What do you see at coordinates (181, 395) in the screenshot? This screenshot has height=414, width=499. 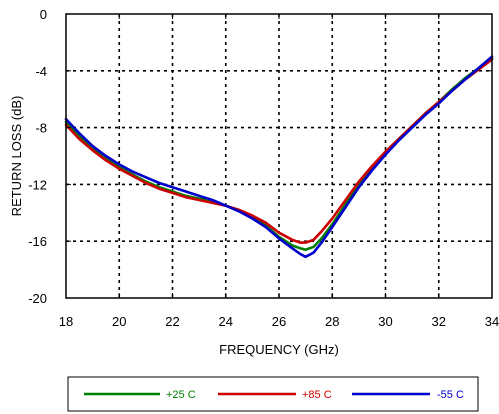 I see `legend-label: +25 C` at bounding box center [181, 395].